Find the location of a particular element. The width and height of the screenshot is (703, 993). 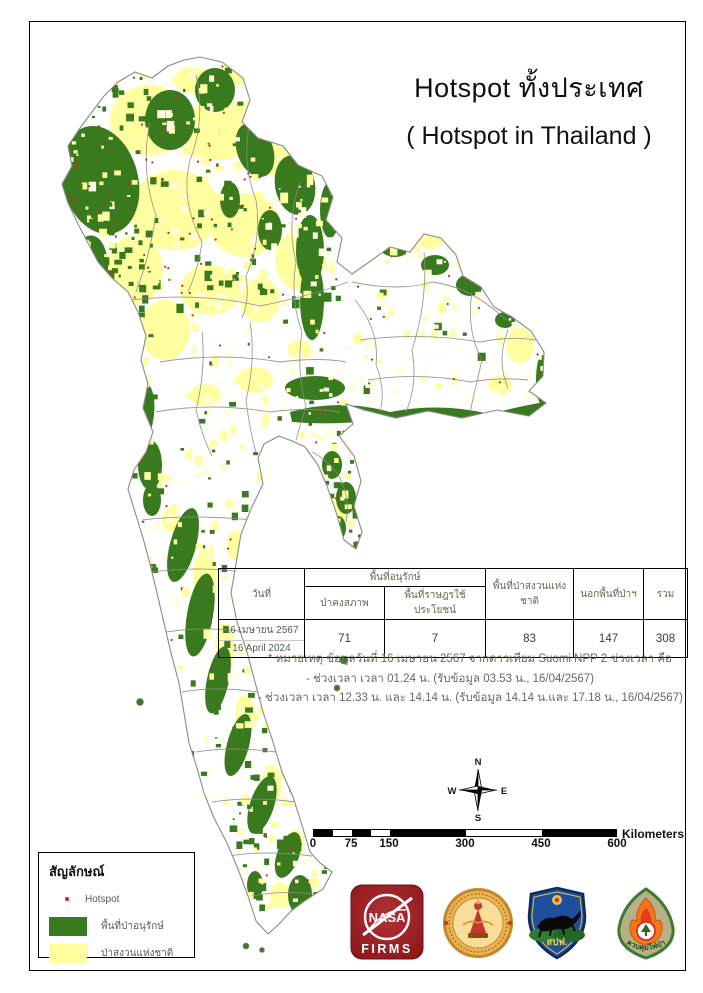

value-intact-forest: 71 is located at coordinates (344, 638).